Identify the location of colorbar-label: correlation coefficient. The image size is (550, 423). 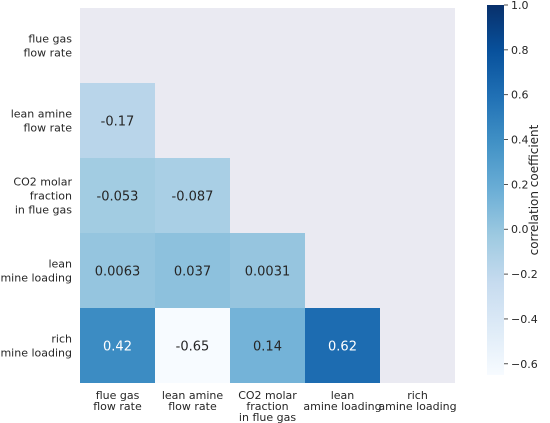
(534, 189).